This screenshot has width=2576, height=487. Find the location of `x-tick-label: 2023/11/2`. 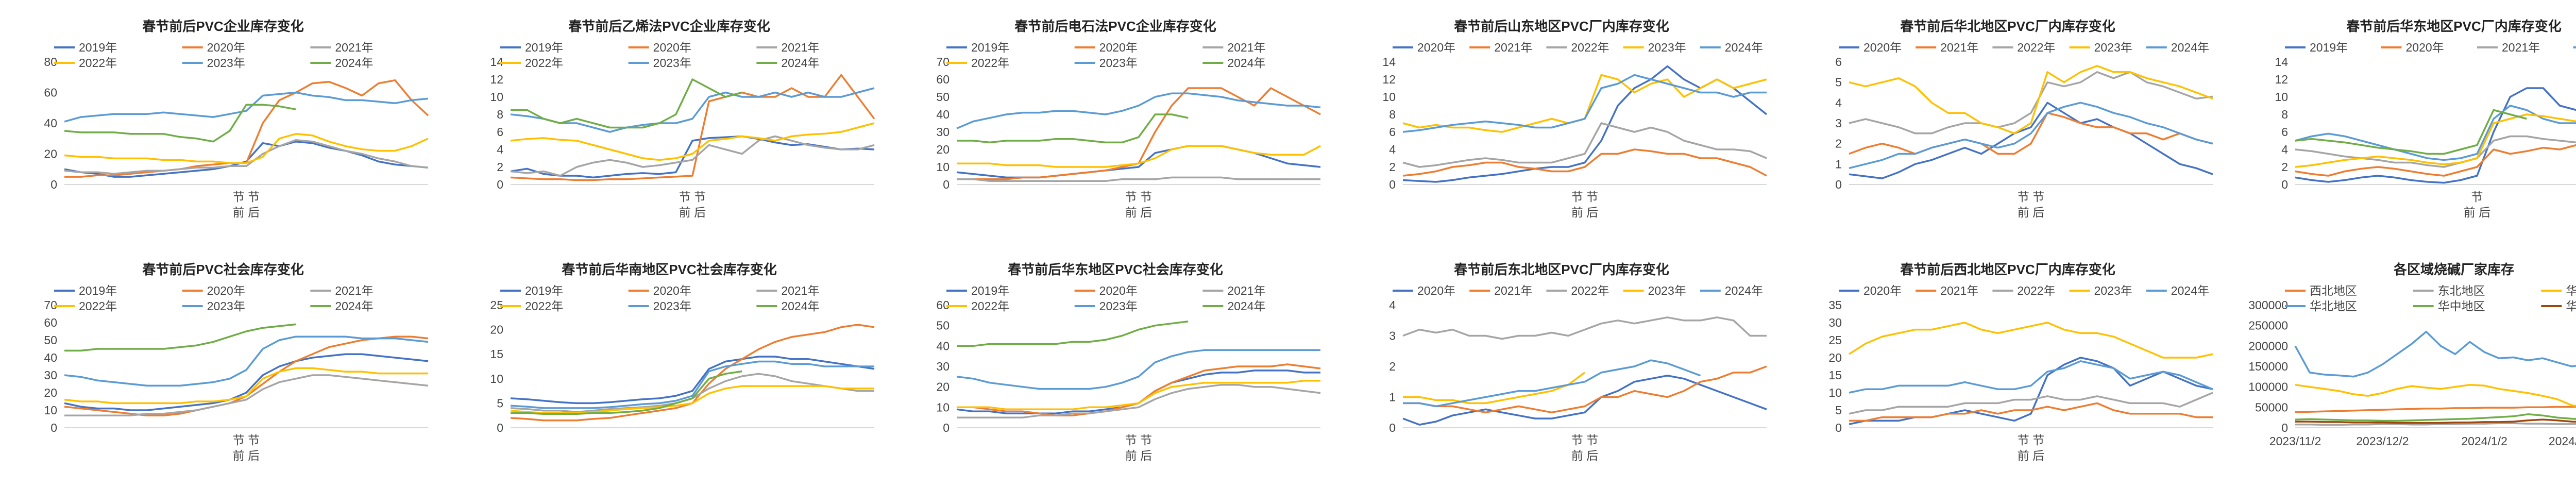

x-tick-label: 2023/11/2 is located at coordinates (2295, 441).